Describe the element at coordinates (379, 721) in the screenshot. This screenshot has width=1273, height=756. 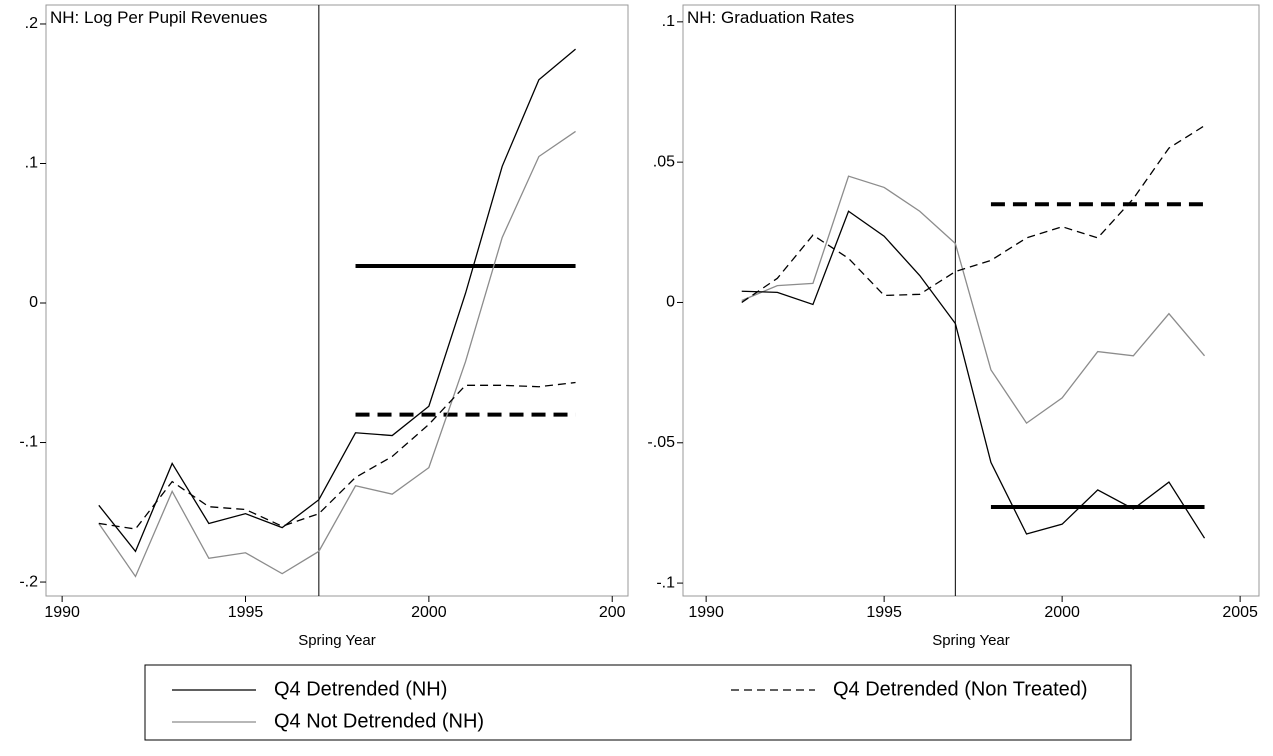
I see `legend-label: Q4 Not Detrended (NH)` at that location.